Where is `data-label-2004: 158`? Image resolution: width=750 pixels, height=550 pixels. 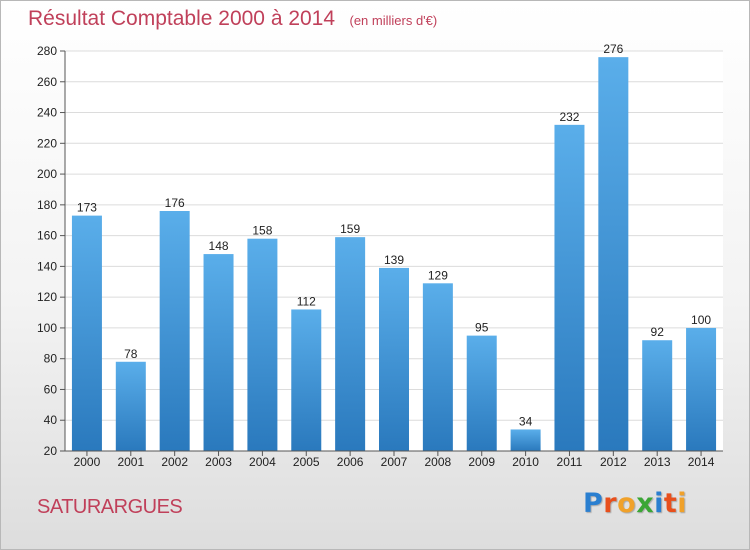
data-label-2004: 158 is located at coordinates (262, 231).